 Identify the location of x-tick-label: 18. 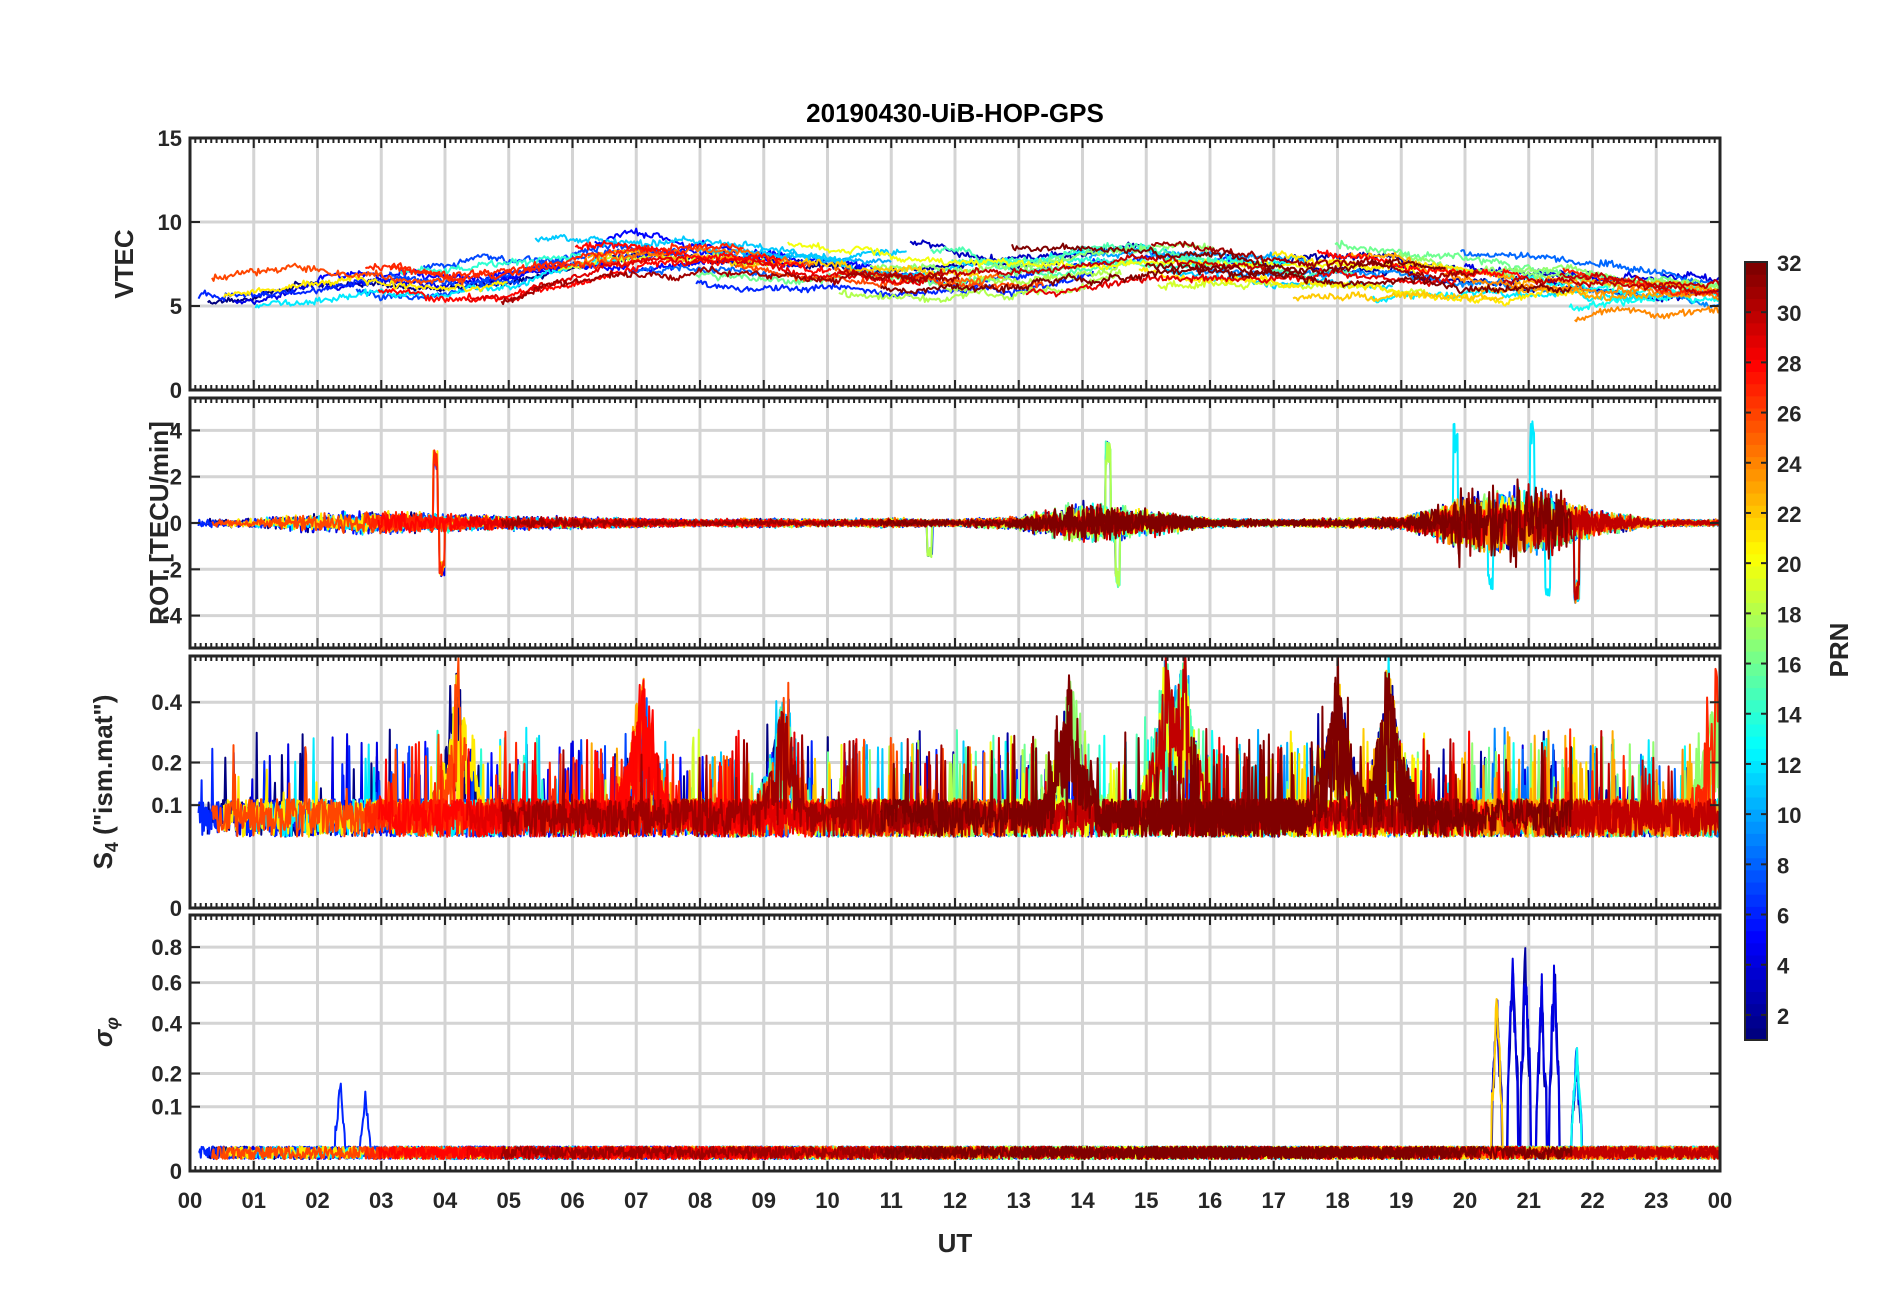
(1337, 1200).